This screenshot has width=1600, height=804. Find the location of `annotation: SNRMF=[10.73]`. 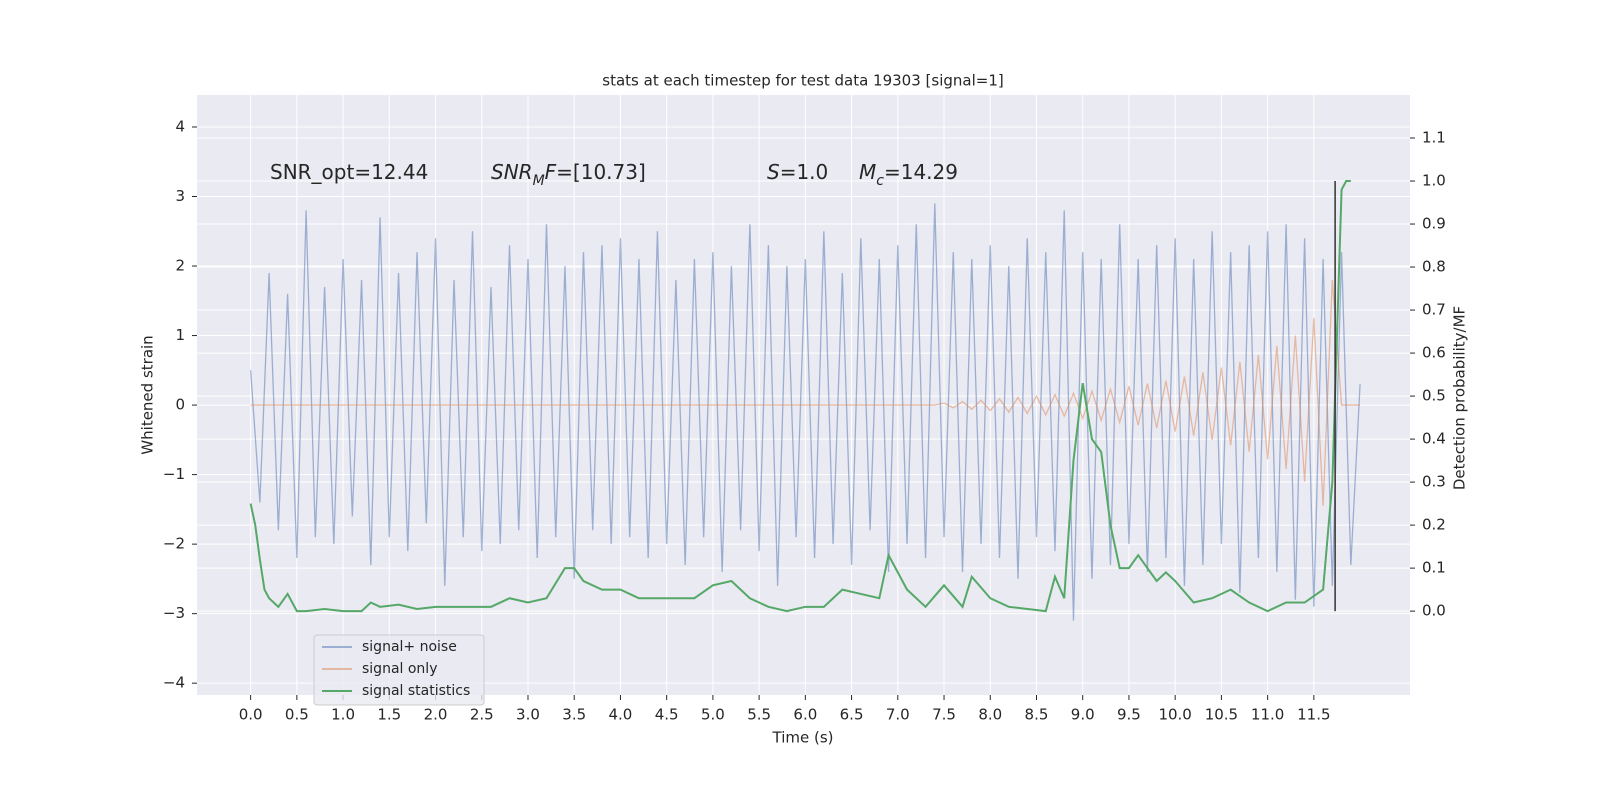

annotation: SNRMF=[10.73] is located at coordinates (568, 175).